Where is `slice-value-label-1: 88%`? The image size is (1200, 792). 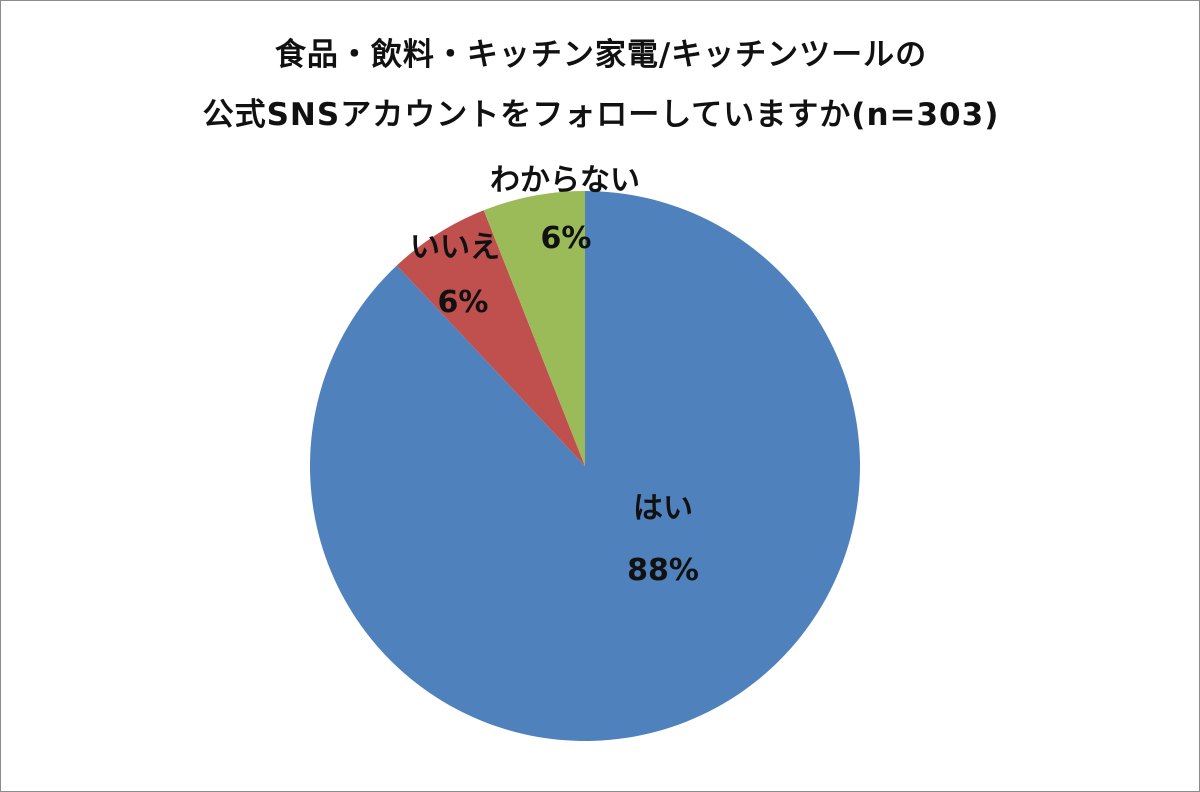 slice-value-label-1: 88% is located at coordinates (663, 570).